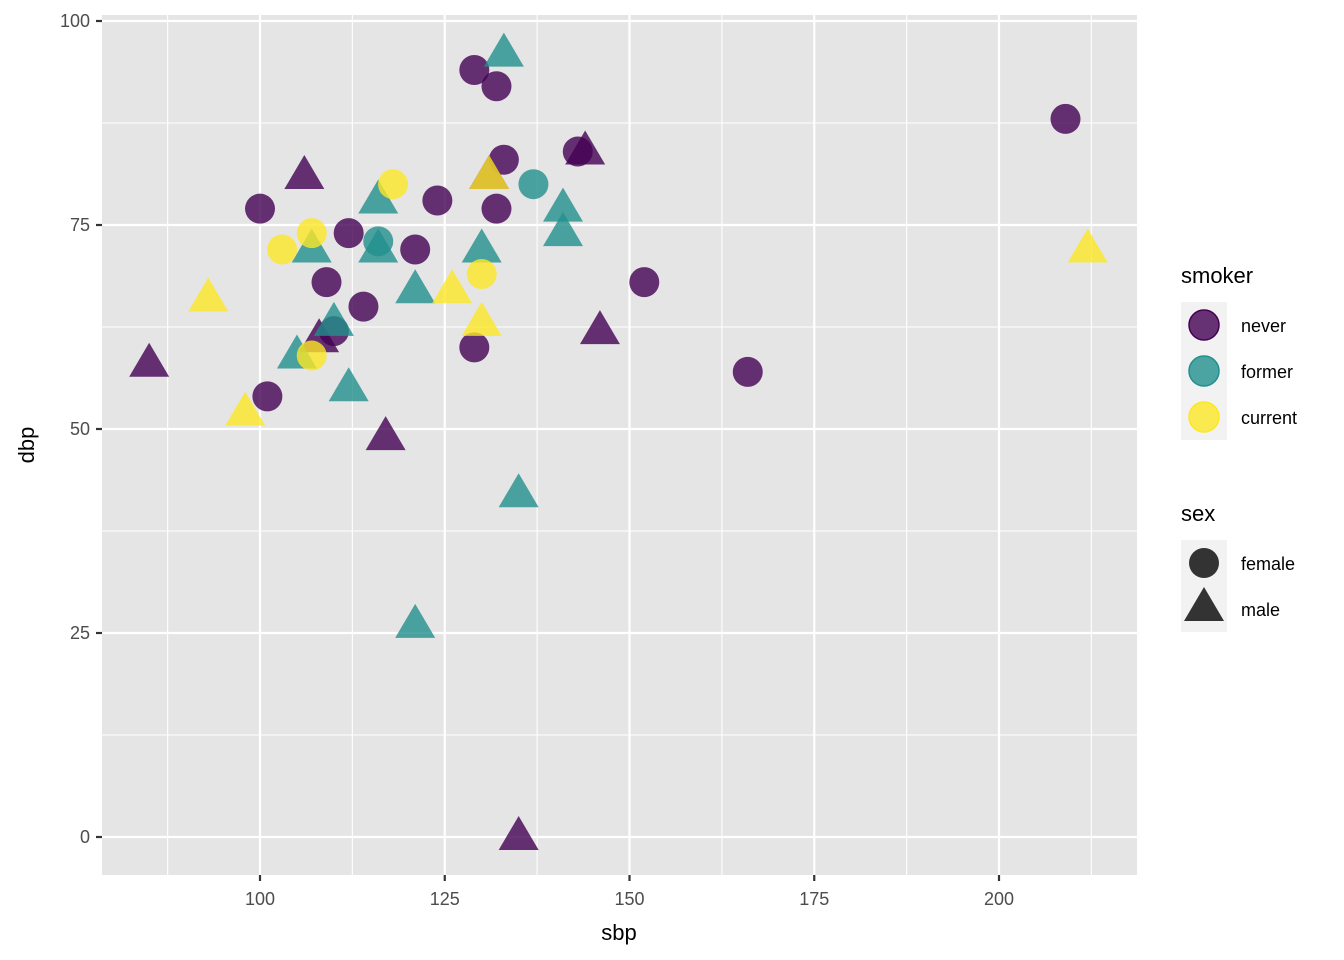  I want to click on x-tick-label: 150, so click(629, 899).